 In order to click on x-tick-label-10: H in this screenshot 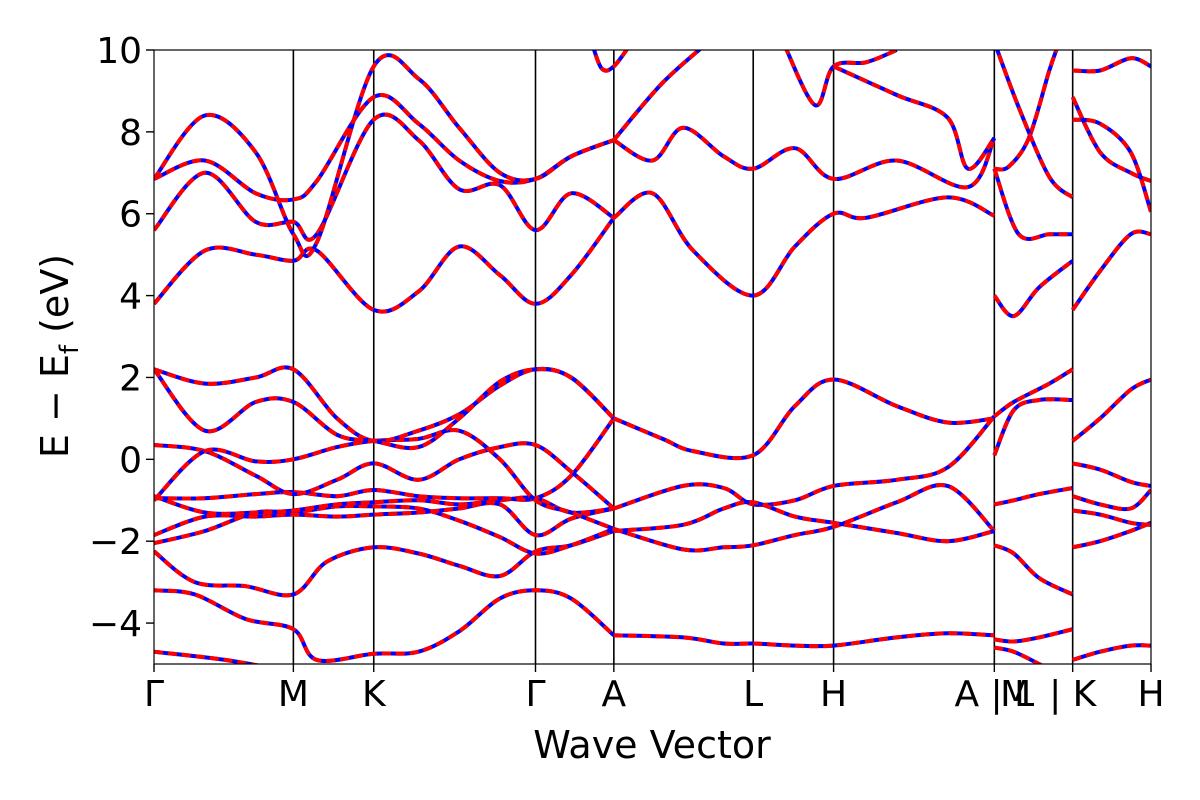, I will do `click(1150, 694)`.